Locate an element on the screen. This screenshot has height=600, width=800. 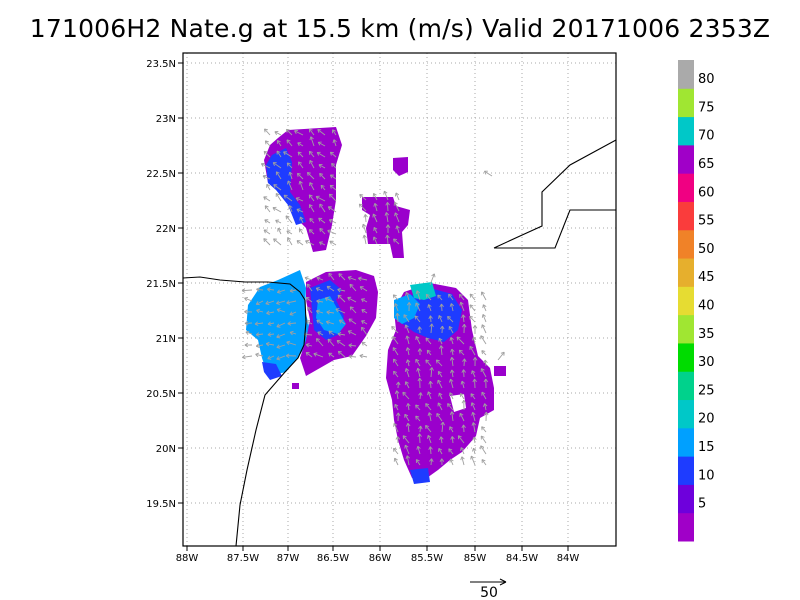
color-bar is located at coordinates (686, 301).